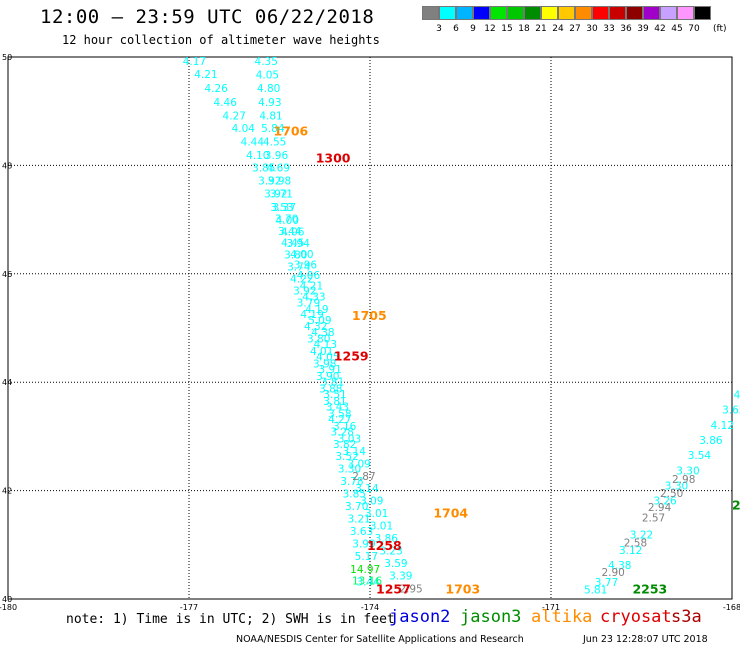 This screenshot has height=650, width=740. What do you see at coordinates (290, 232) in the screenshot?
I see `swh-point: 3.44` at bounding box center [290, 232].